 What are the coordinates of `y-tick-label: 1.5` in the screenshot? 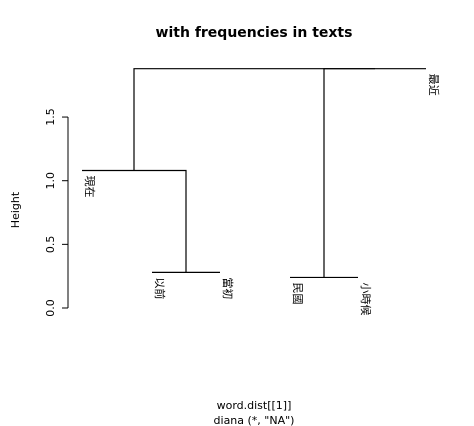 It's located at (50, 117).